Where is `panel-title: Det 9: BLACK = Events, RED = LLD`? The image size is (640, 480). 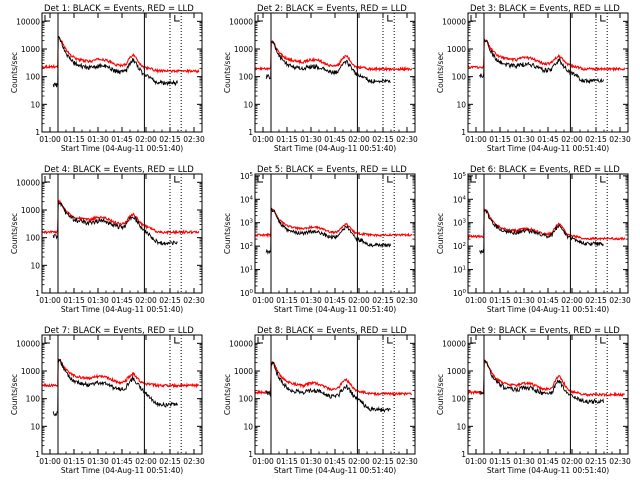
panel-title: Det 9: BLACK = Events, RED = LLD is located at coordinates (545, 331).